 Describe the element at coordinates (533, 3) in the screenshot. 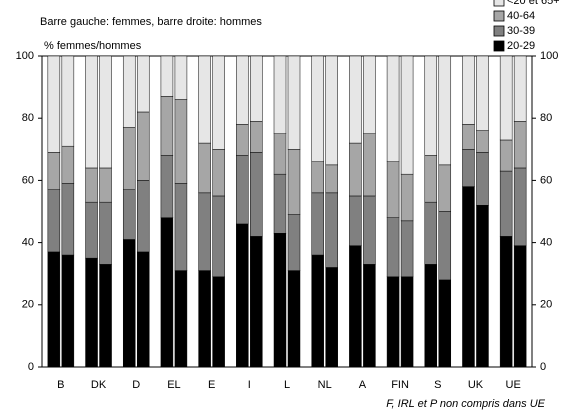

I see `legend-label: <20 et 65+` at that location.